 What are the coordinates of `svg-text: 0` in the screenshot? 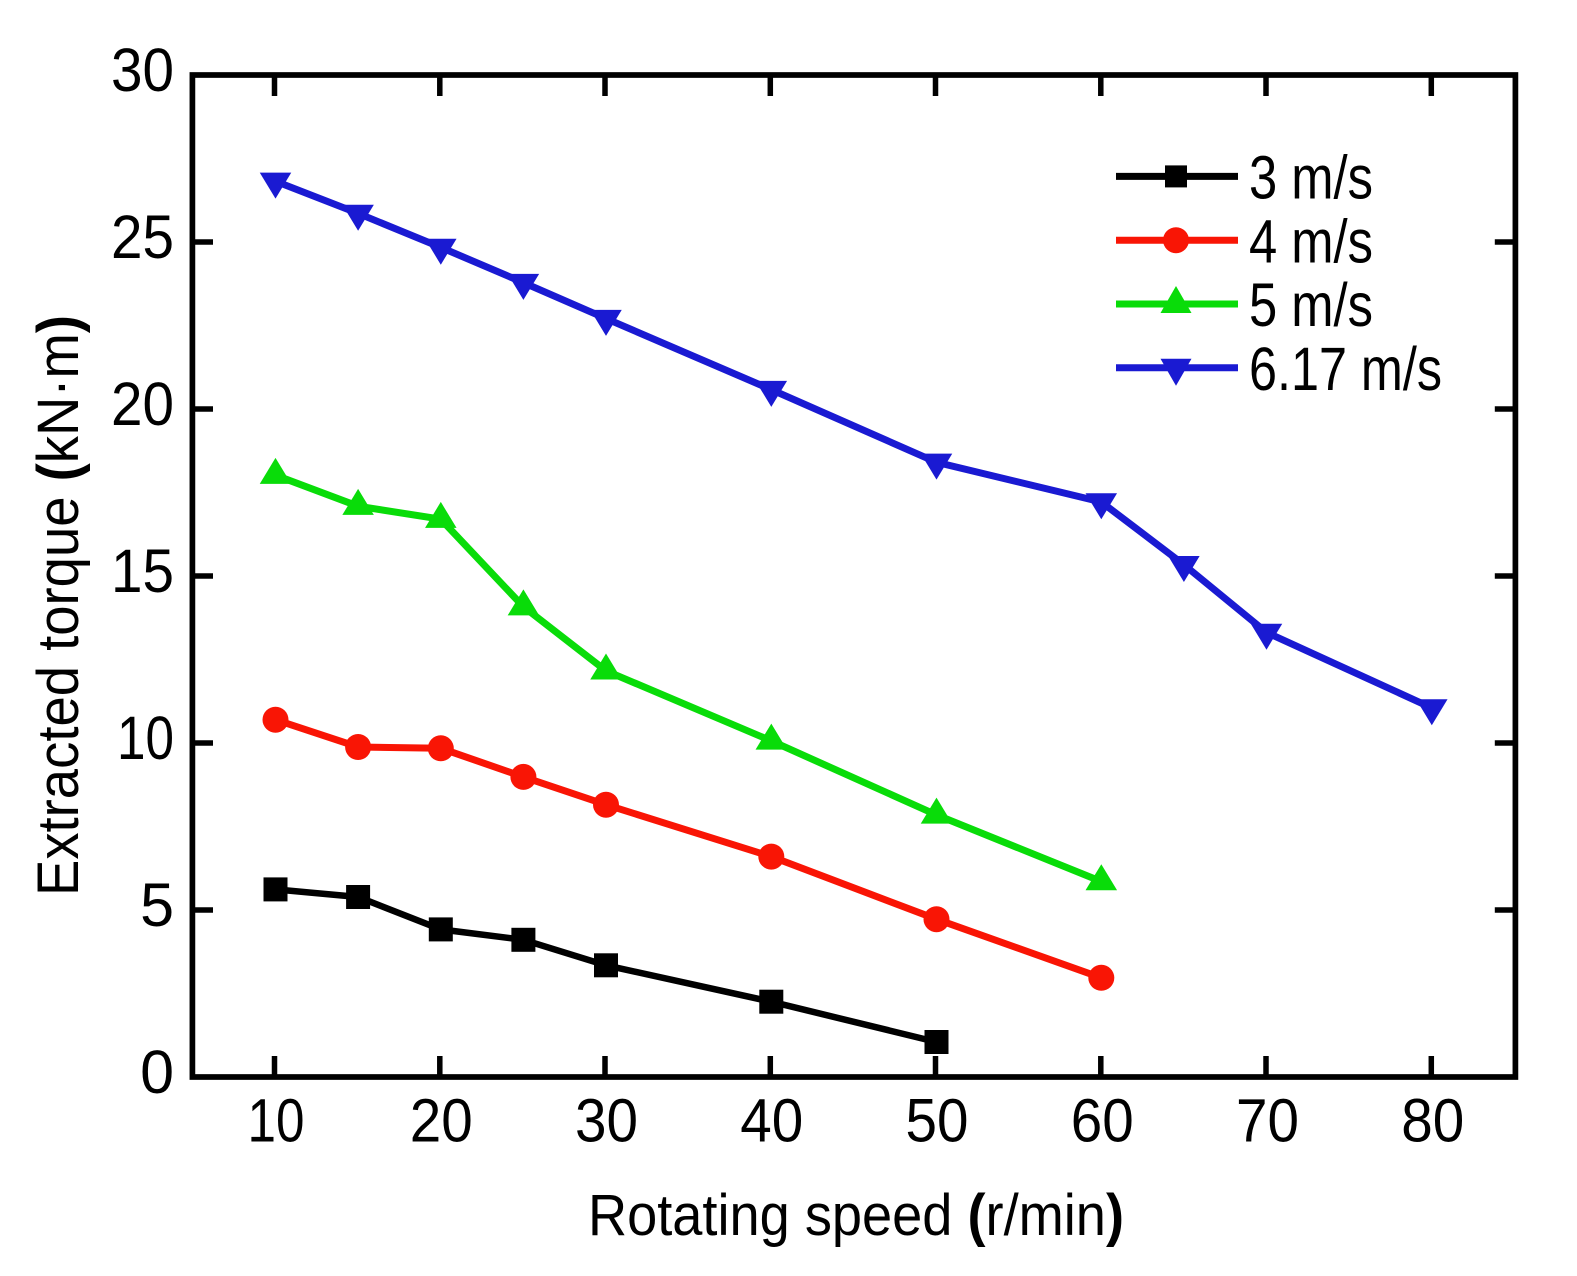 It's located at (157, 1072).